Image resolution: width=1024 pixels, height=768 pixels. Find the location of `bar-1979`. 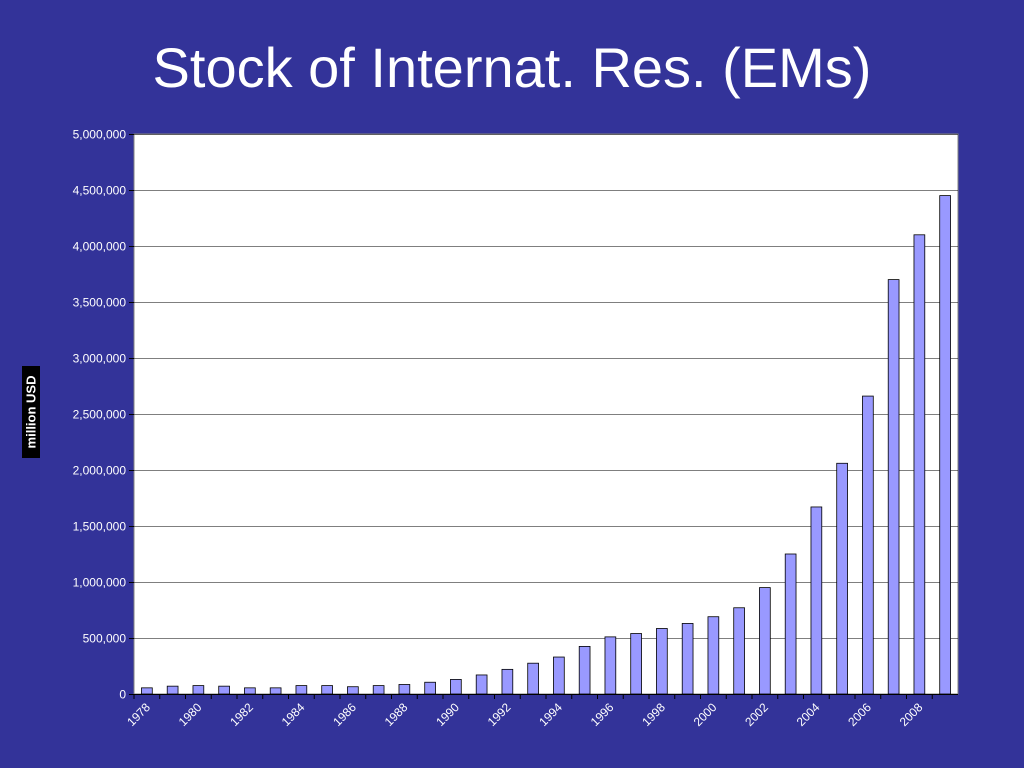

bar-1979 is located at coordinates (172, 690).